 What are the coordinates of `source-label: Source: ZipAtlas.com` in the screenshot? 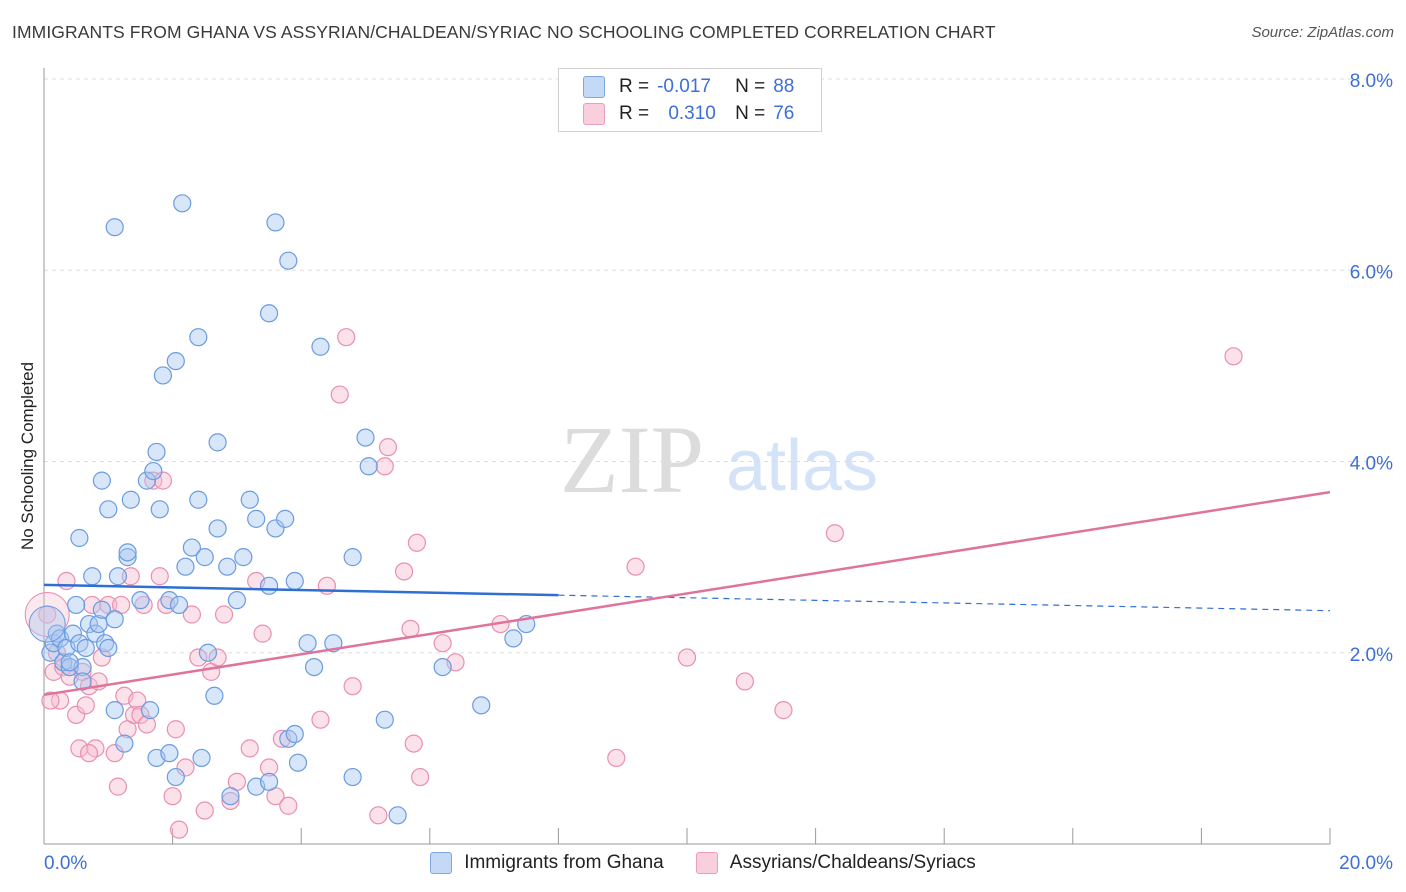 It's located at (1322, 32).